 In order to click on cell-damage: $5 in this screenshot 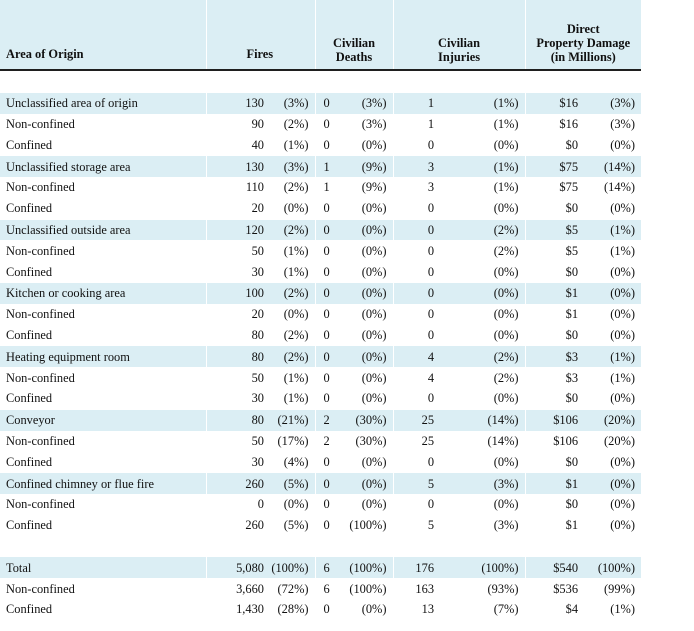, I will do `click(554, 229)`.